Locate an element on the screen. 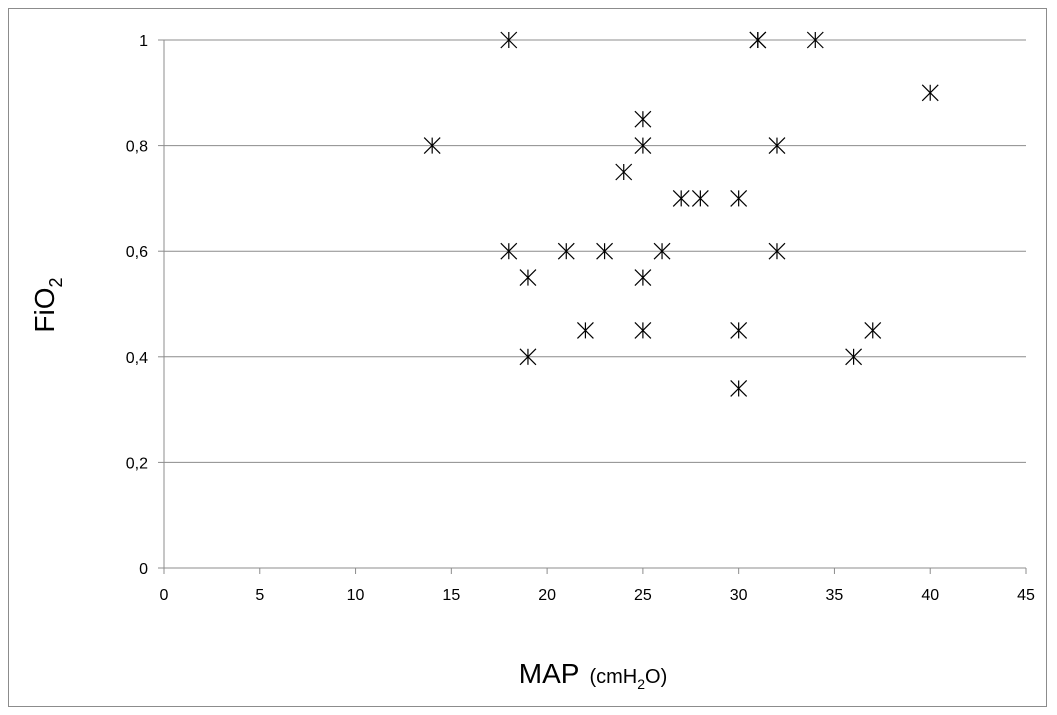 The width and height of the screenshot is (1057, 715). x-axis-title-unit-sub: 2 is located at coordinates (641, 684).